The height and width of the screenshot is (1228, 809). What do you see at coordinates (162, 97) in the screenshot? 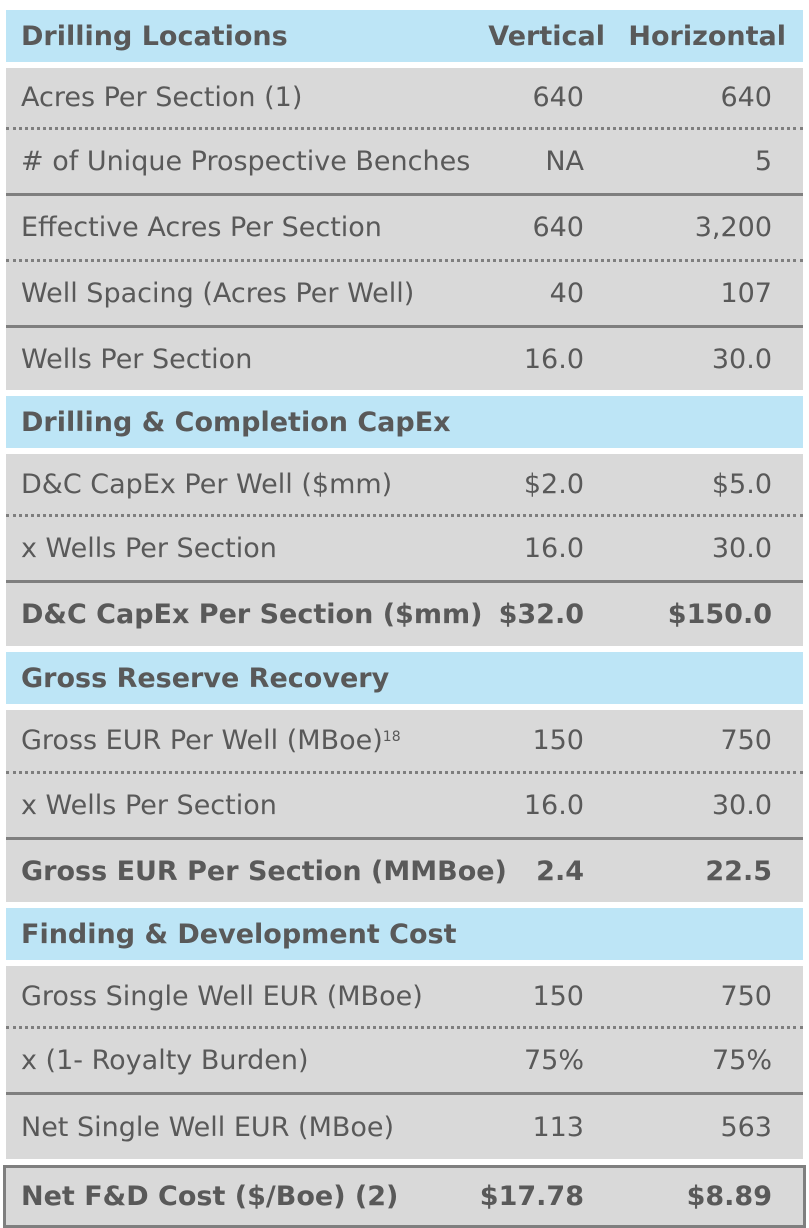
I see `row-label: Acres Per Section (1)` at bounding box center [162, 97].